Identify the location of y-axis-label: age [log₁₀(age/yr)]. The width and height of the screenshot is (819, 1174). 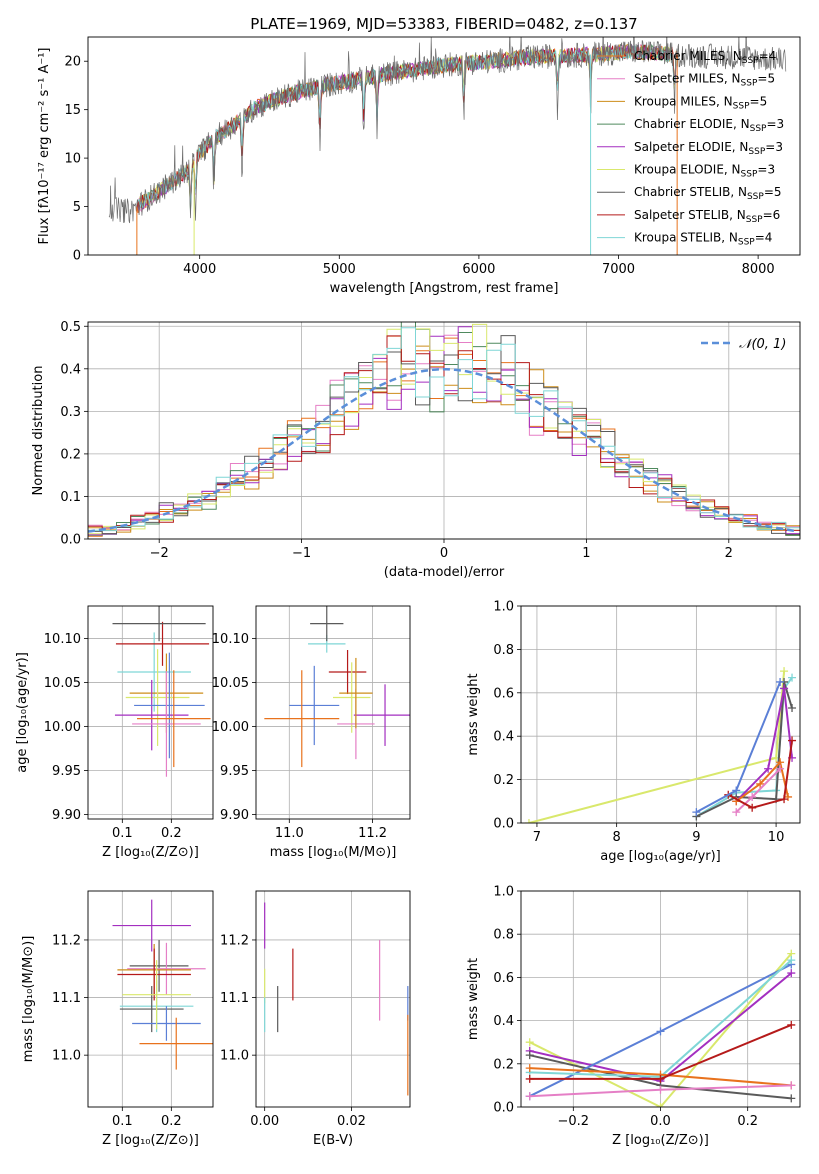
(22, 712).